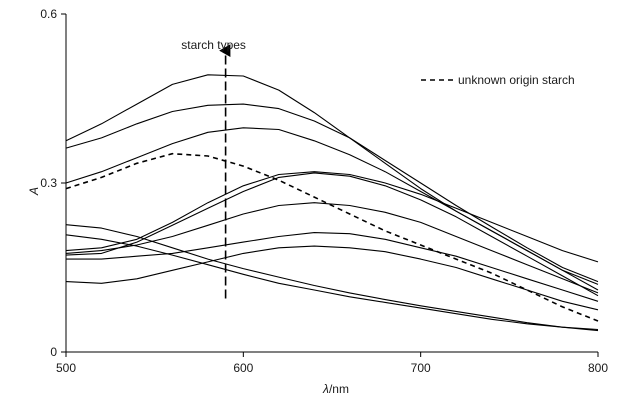  I want to click on starch-types-annotation: starch types, so click(213, 168).